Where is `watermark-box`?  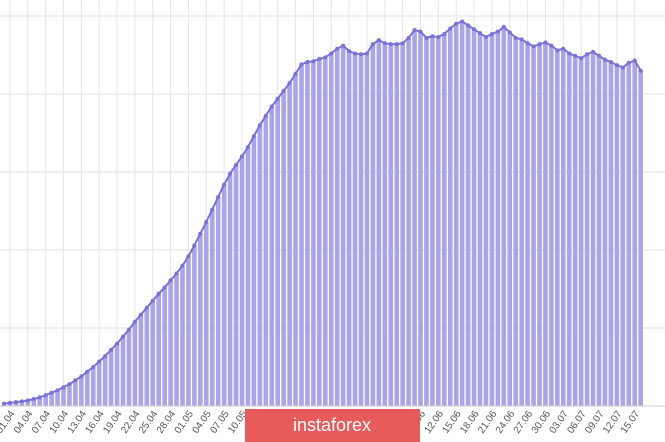
watermark-box is located at coordinates (332, 425).